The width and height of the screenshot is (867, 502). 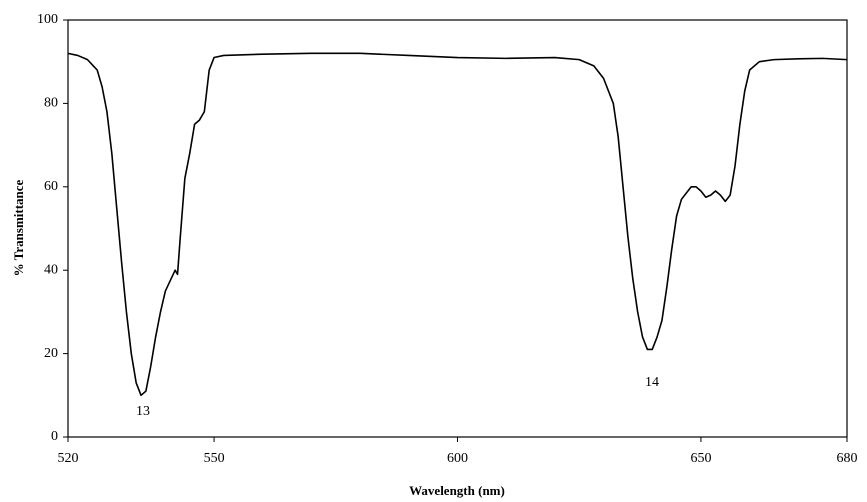 I want to click on y-tick-label: 40, so click(x=51, y=269).